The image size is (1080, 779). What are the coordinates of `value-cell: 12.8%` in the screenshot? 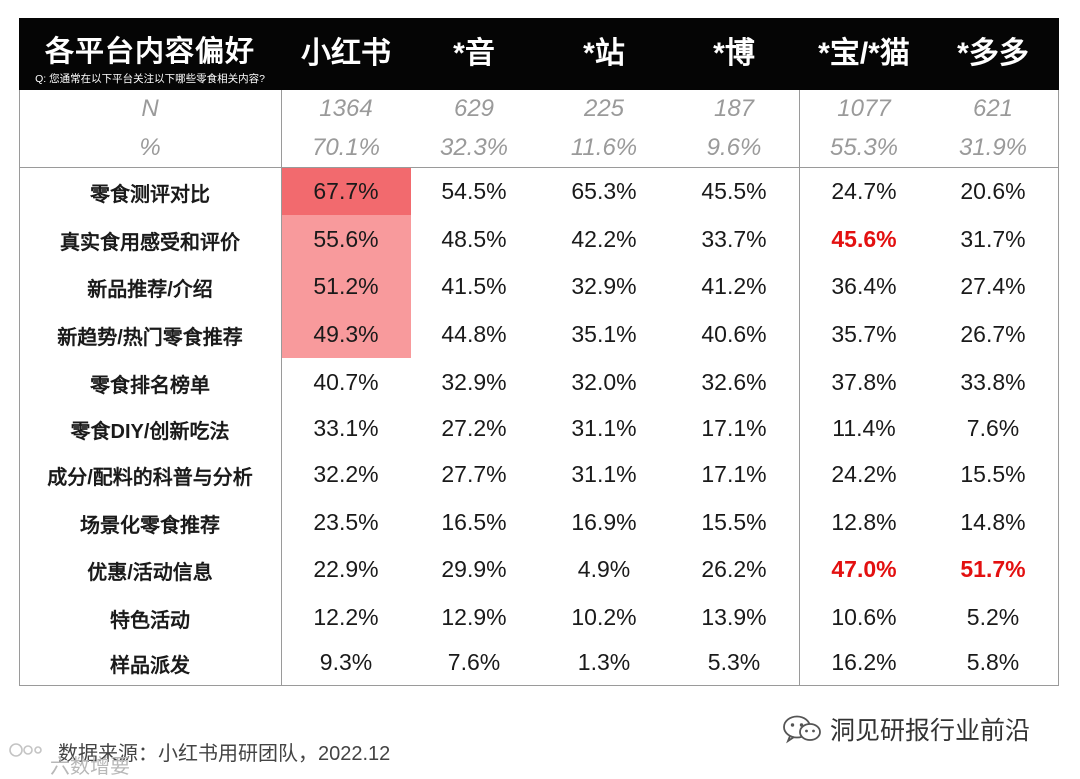 It's located at (864, 522).